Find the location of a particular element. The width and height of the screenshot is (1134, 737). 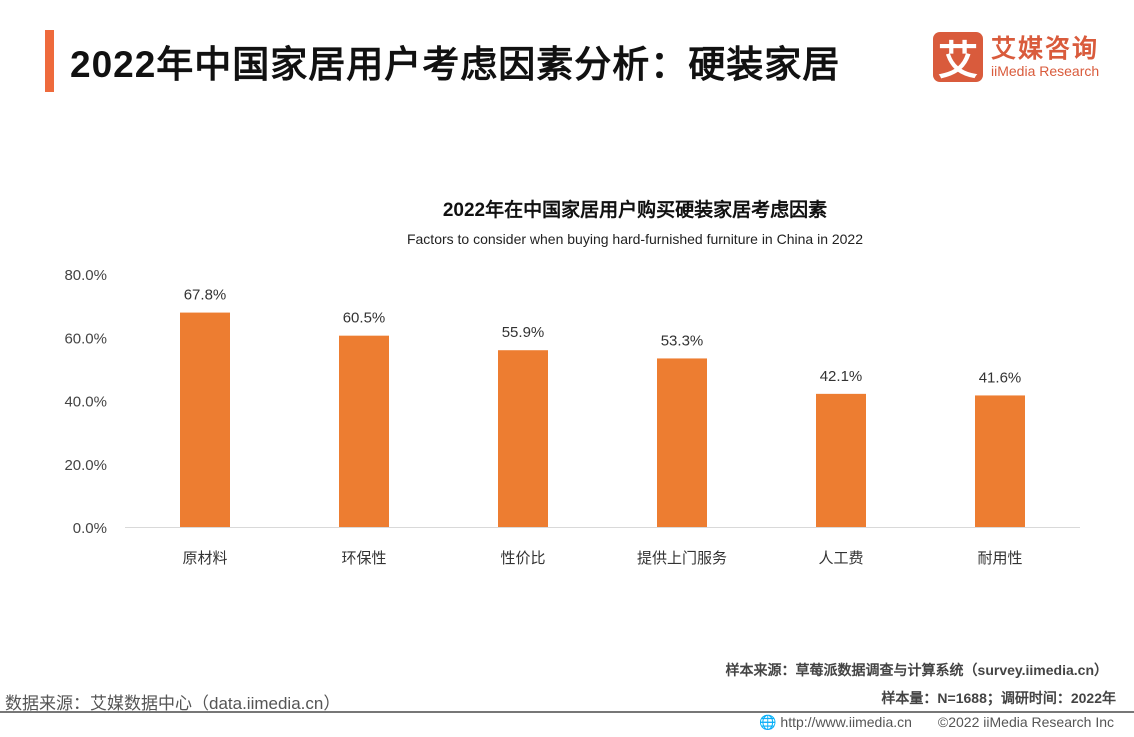

x-tick-label: 性价比 is located at coordinates (522, 558).